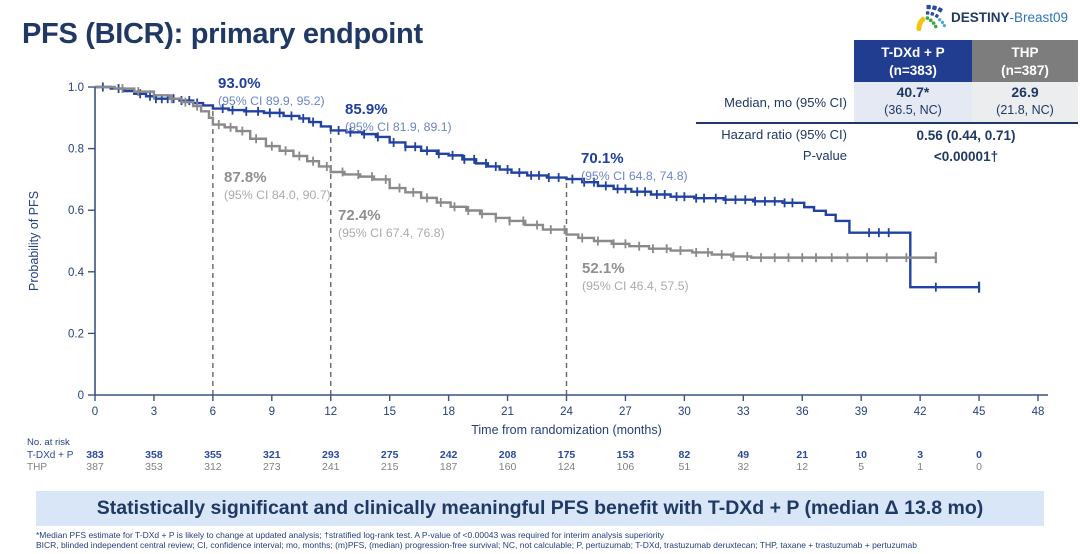 The width and height of the screenshot is (1080, 554). I want to click on y-axis-title: Probability of PFS, so click(34, 241).